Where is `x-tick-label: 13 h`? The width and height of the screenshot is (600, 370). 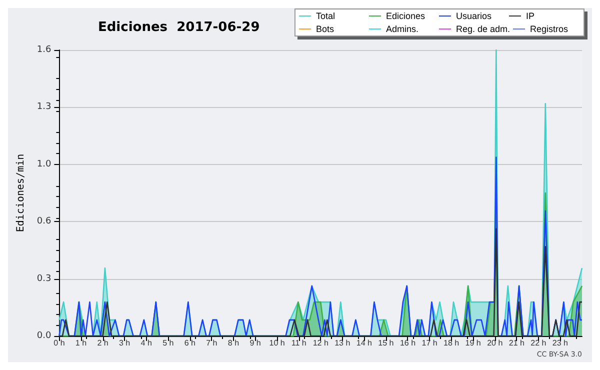 x-tick-label: 13 h is located at coordinates (342, 343).